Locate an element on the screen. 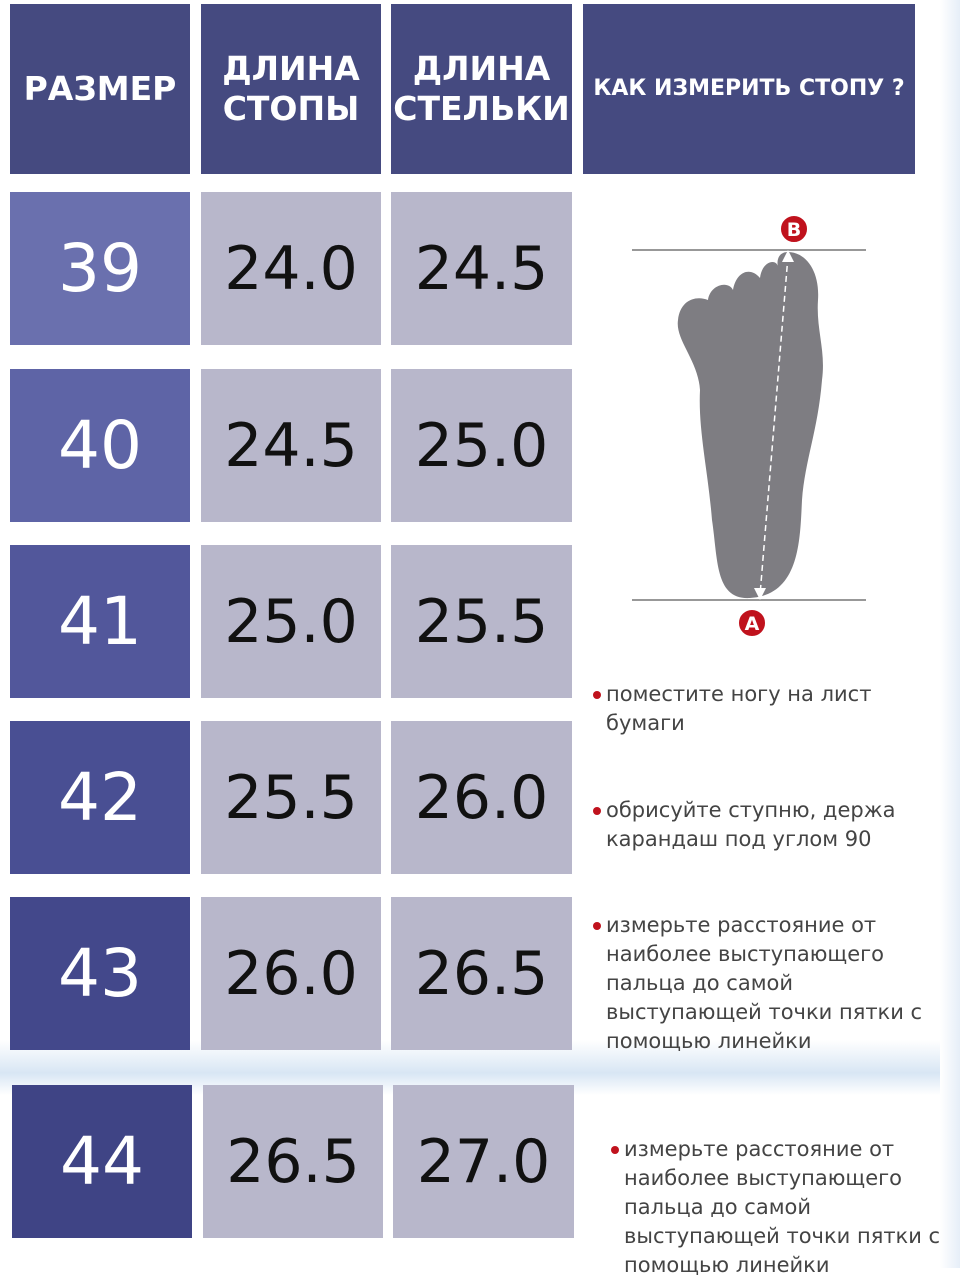  marker-a-label: A is located at coordinates (752, 624).